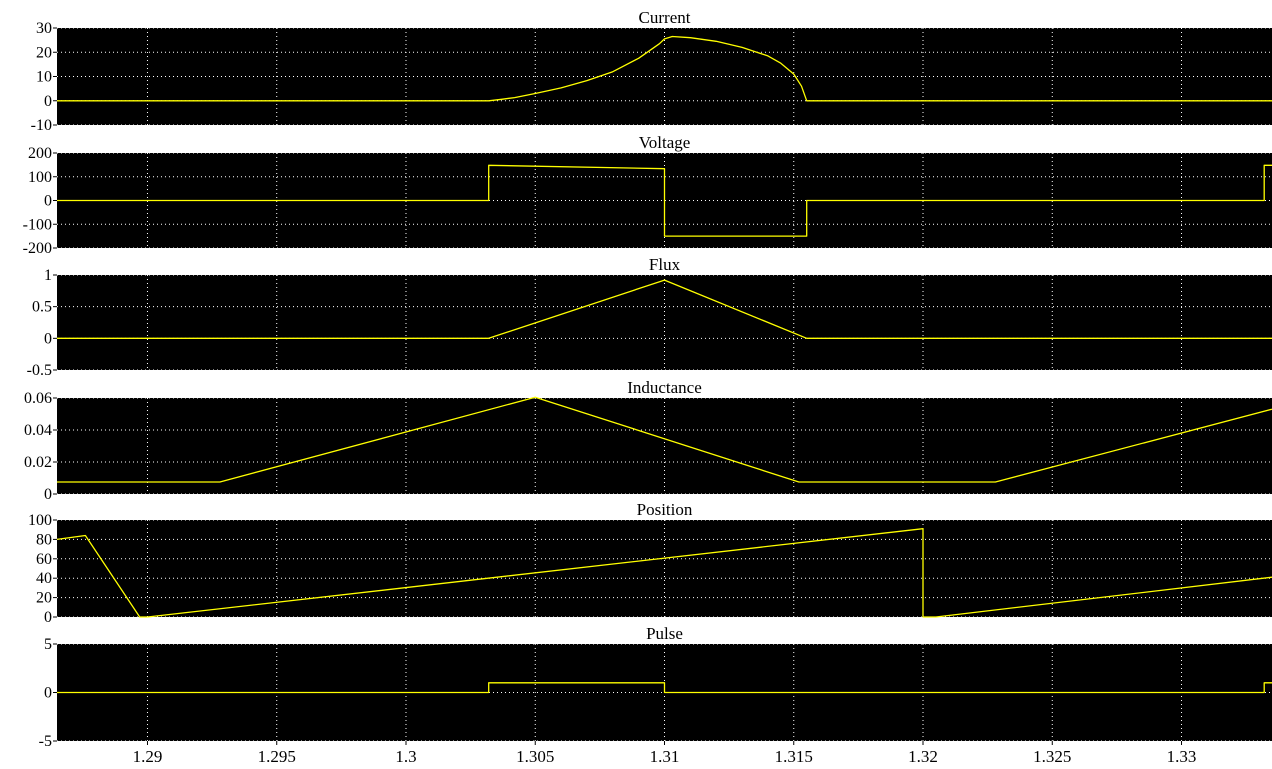  Describe the element at coordinates (48, 644) in the screenshot. I see `y-tick-label-pulse: 5` at that location.